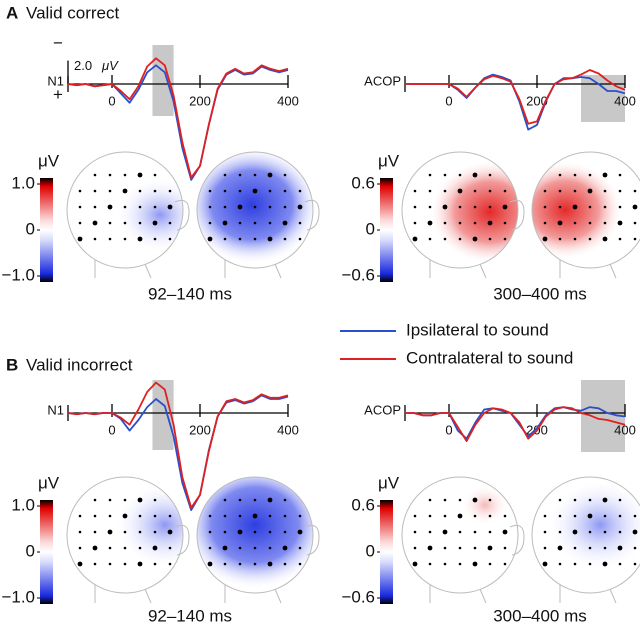 This screenshot has width=640, height=633. Describe the element at coordinates (110, 65) in the screenshot. I see `scale-bar-unit: μV` at that location.